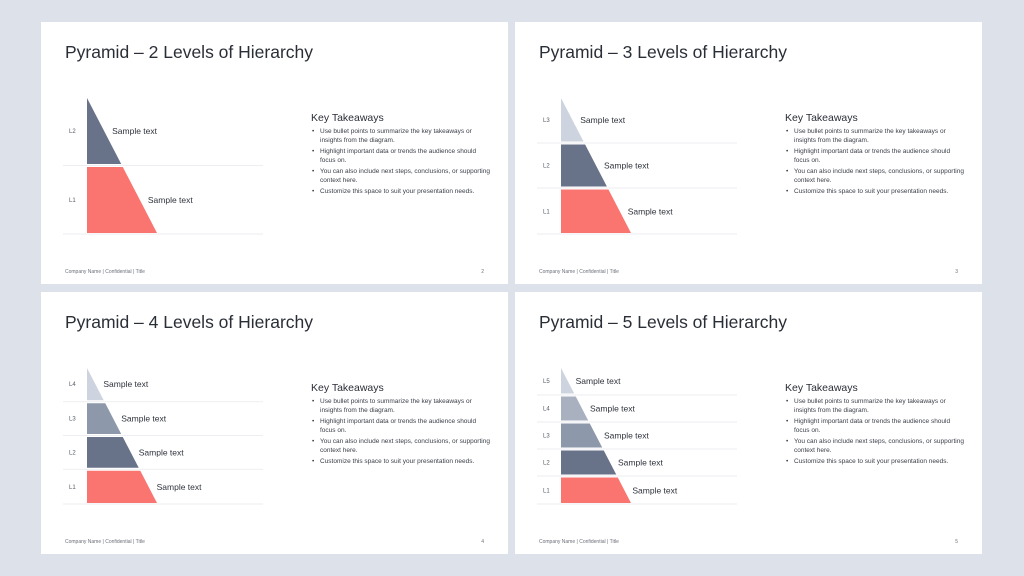  What do you see at coordinates (482, 272) in the screenshot?
I see `page-number: 2` at bounding box center [482, 272].